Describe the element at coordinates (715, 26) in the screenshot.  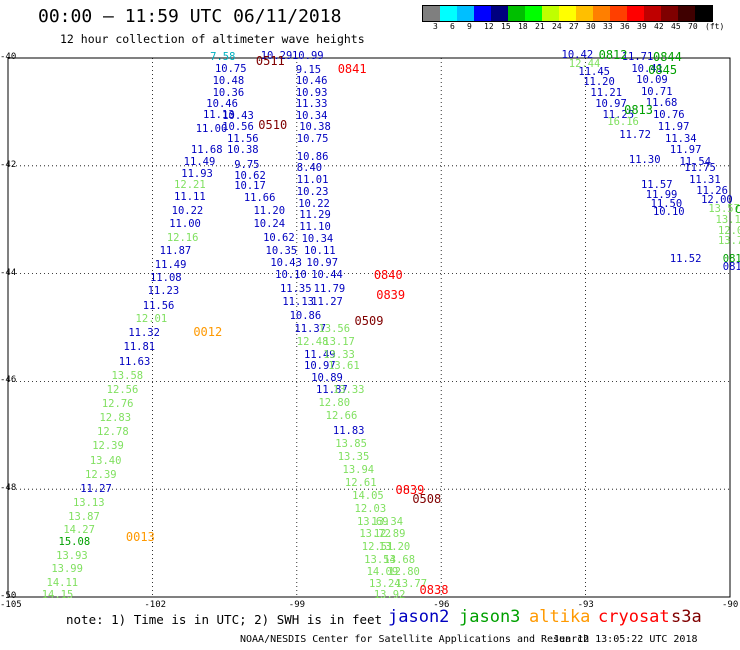
I see `colorbar-label: (ft)` at that location.